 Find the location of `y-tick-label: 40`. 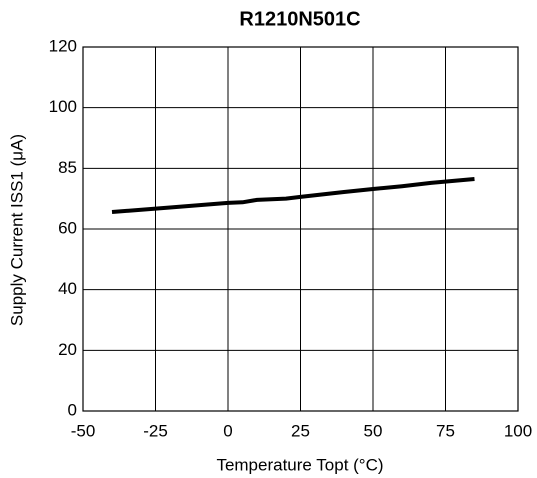

y-tick-label: 40 is located at coordinates (67, 288).